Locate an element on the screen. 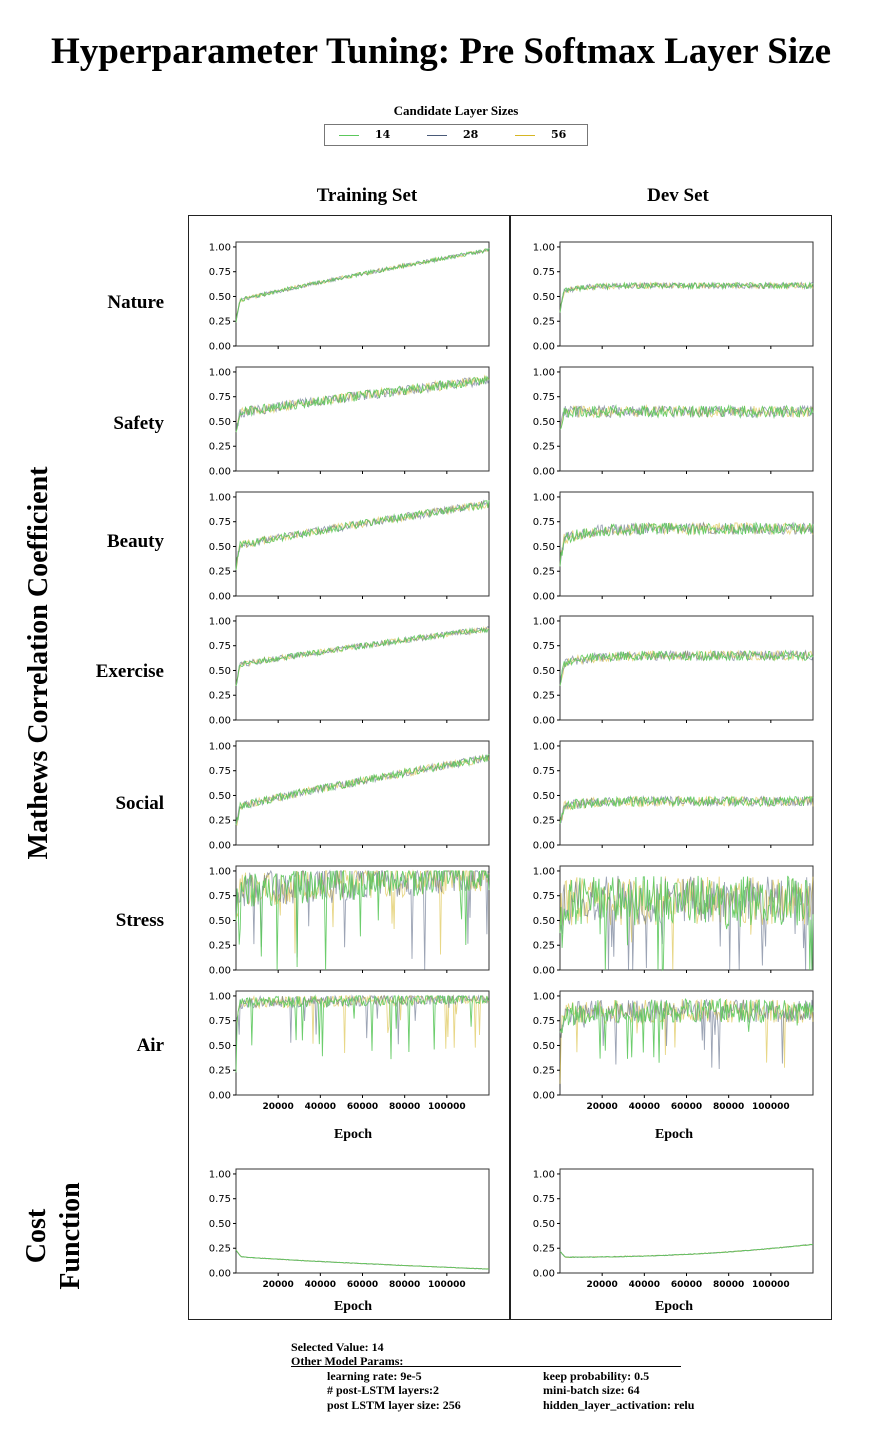 The height and width of the screenshot is (1451, 882). x-axis-label-train-cost: Epoch is located at coordinates (353, 1306).